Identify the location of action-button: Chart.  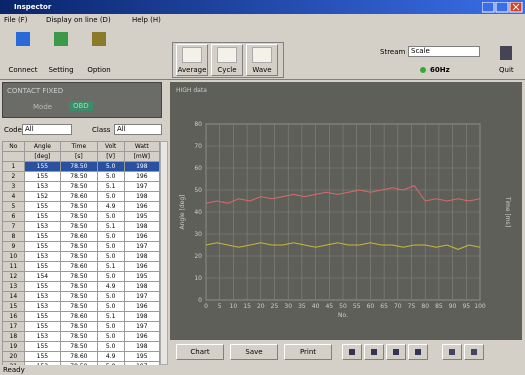
(200, 352).